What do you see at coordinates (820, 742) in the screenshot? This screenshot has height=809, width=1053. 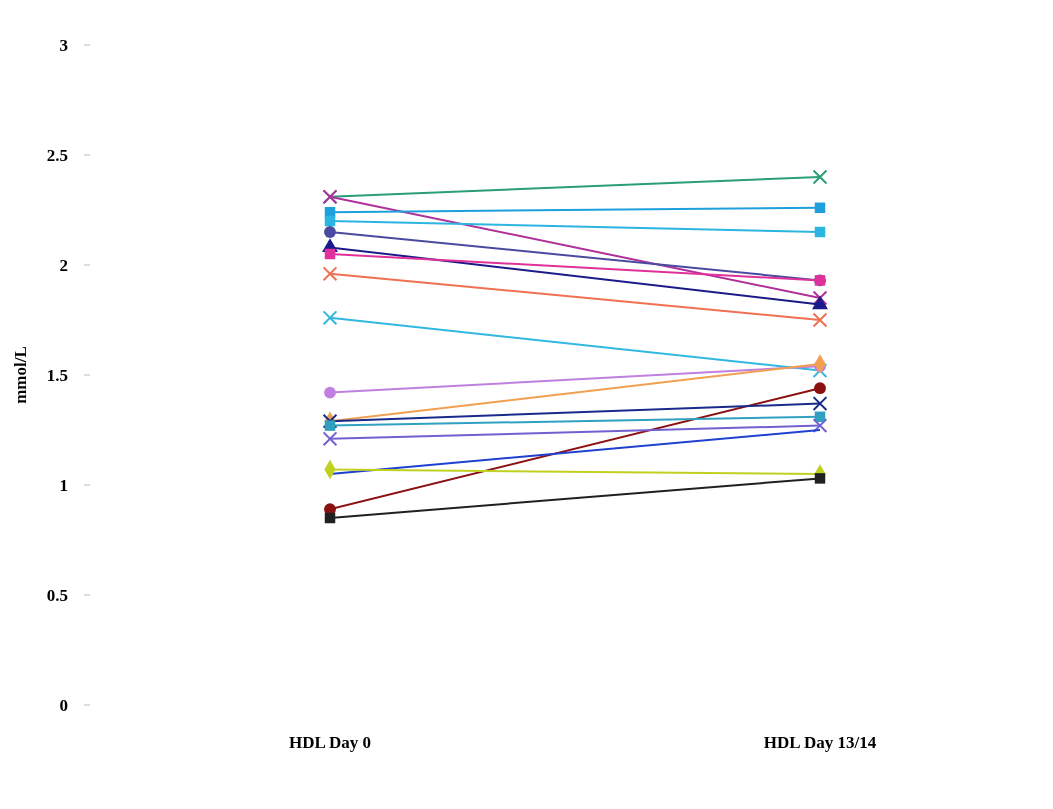 I see `x-tick-label: HDL Day 13/14` at bounding box center [820, 742].